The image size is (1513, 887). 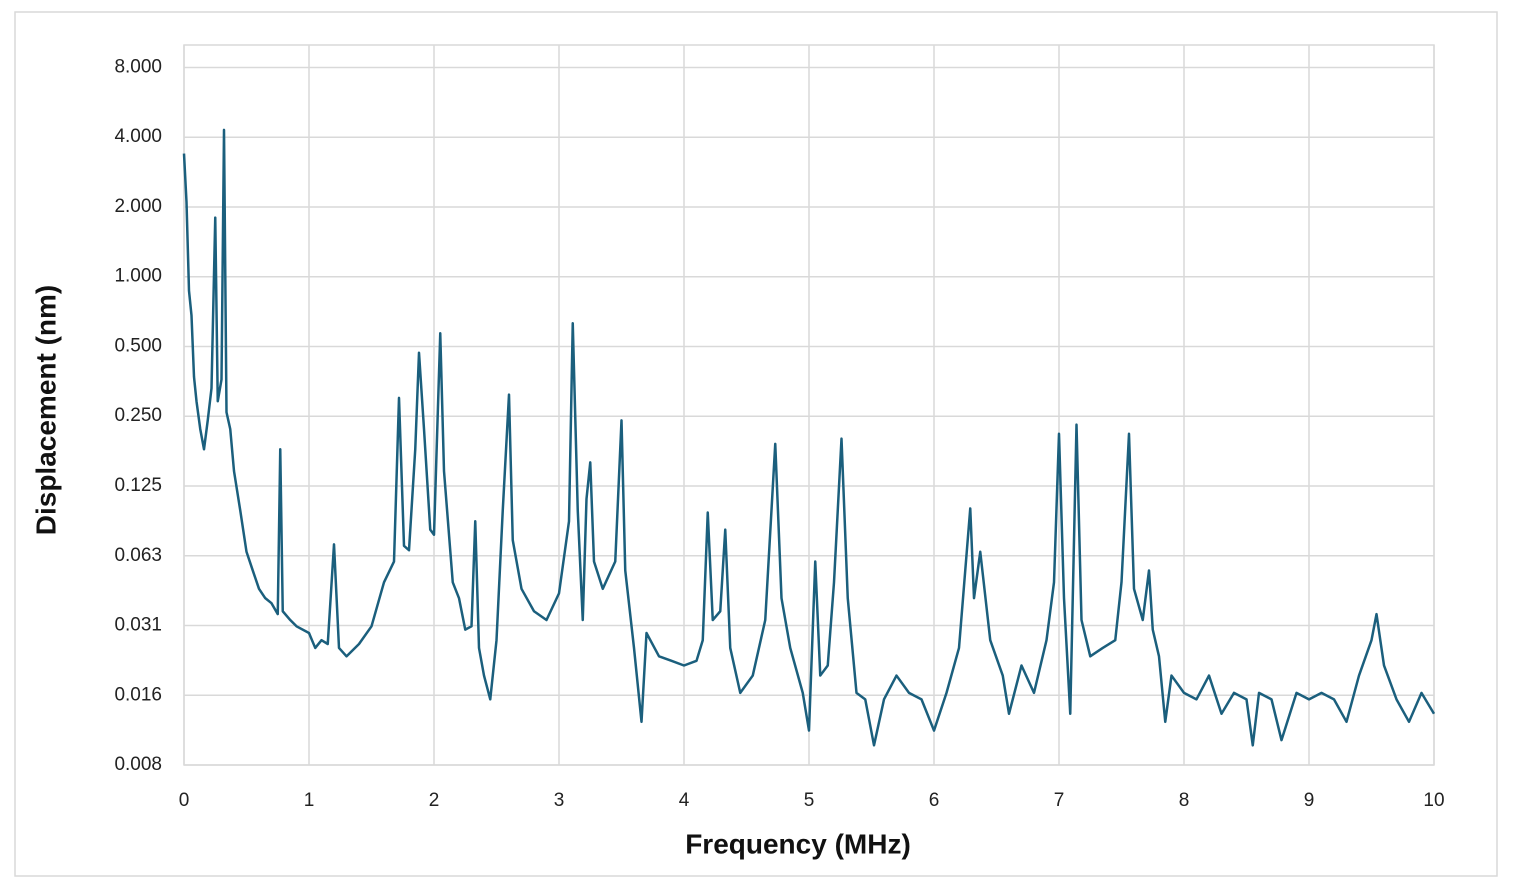 What do you see at coordinates (45, 410) in the screenshot?
I see `y-axis-title: Displacement (nm)` at bounding box center [45, 410].